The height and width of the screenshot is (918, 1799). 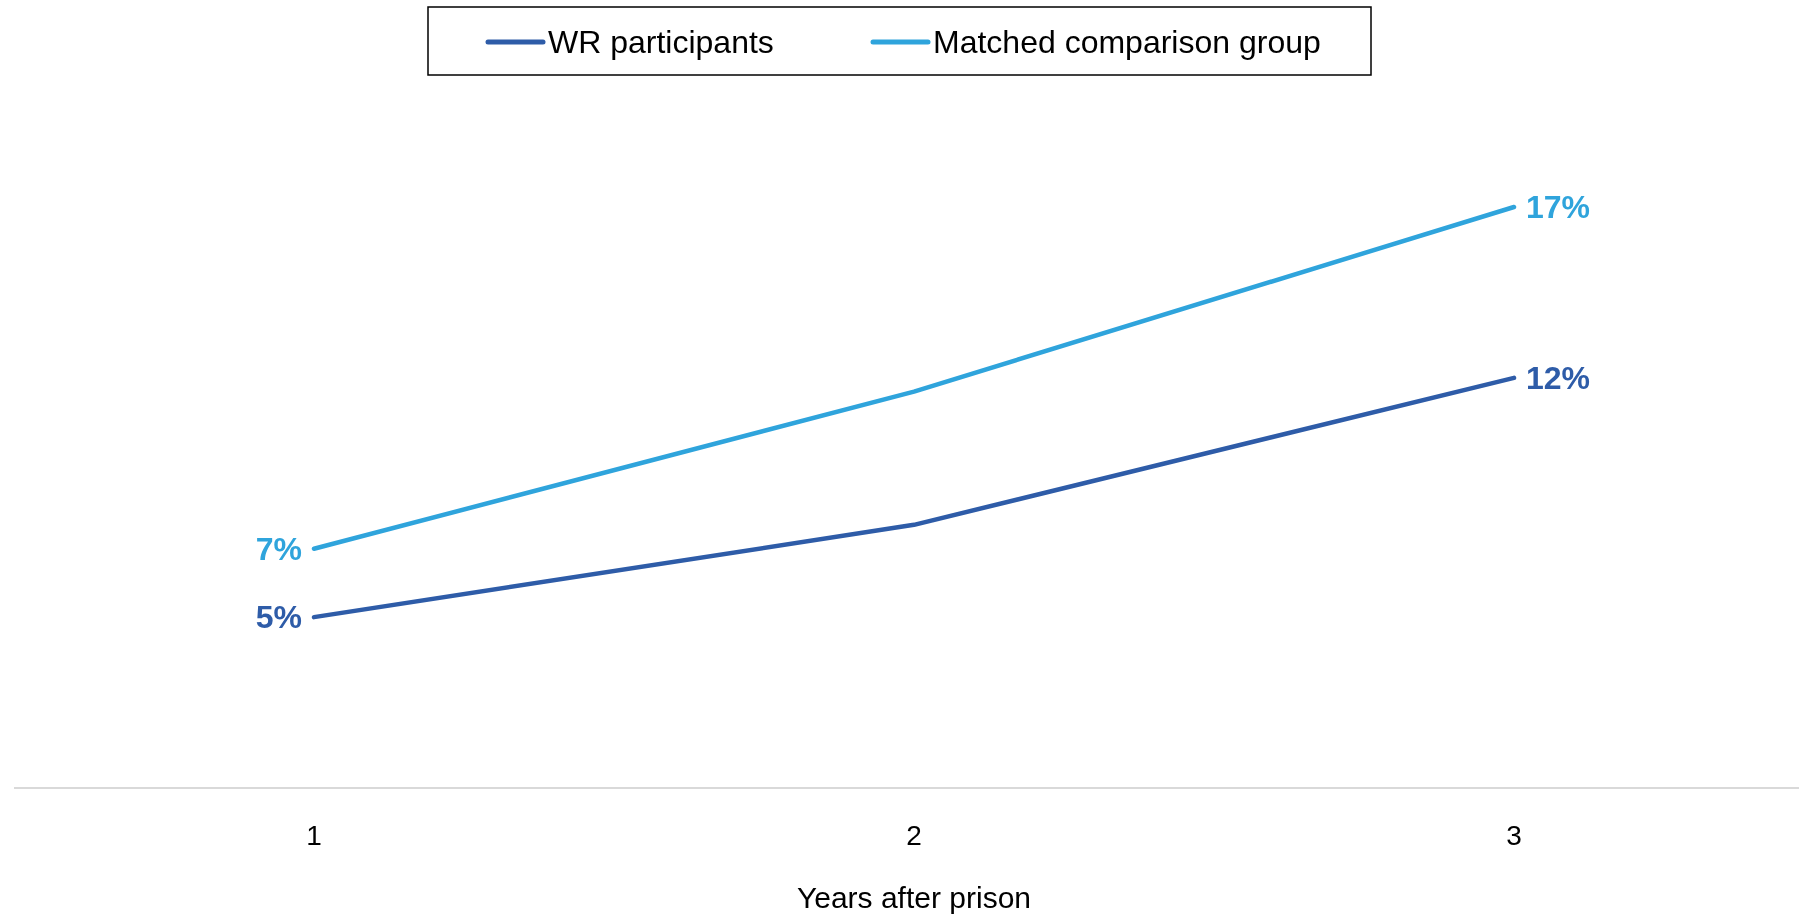 I want to click on x-tick-label: 1, so click(x=314, y=835).